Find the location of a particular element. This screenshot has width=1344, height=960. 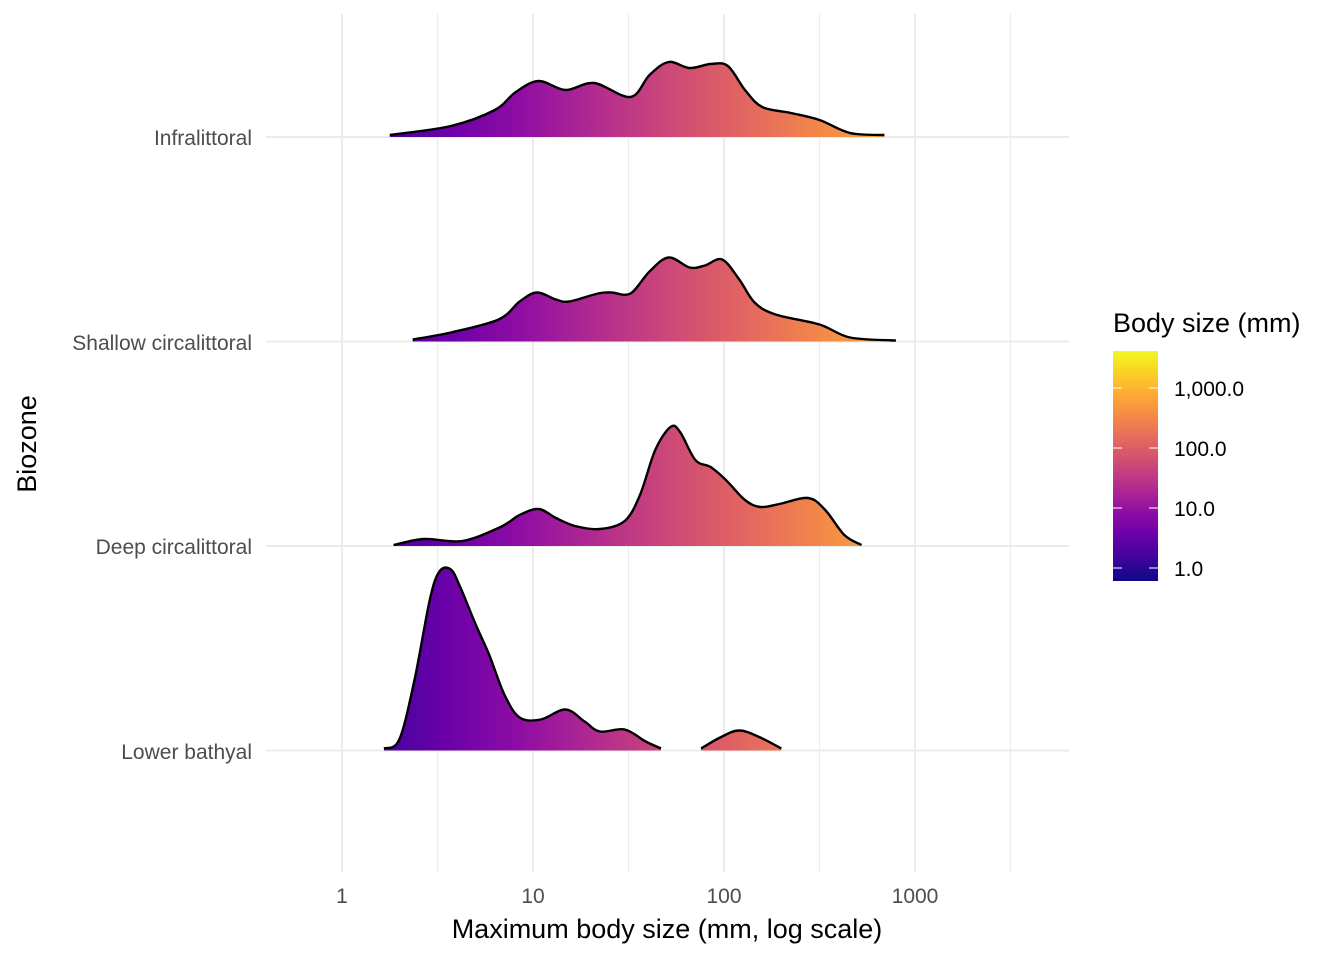

x-tick-label: 1 is located at coordinates (342, 896).